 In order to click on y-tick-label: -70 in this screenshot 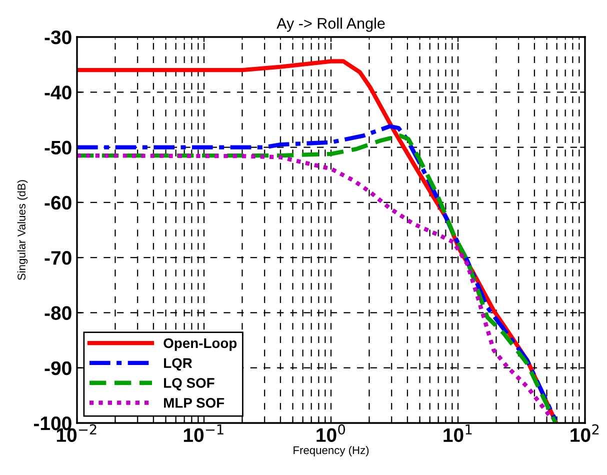, I will do `click(58, 258)`.